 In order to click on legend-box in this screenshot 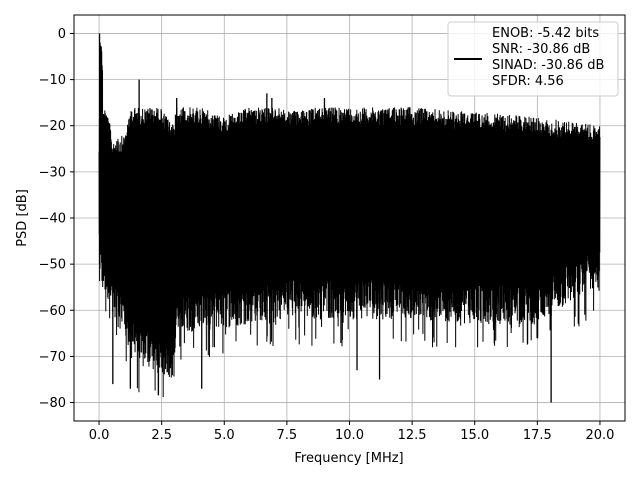, I will do `click(533, 59)`.